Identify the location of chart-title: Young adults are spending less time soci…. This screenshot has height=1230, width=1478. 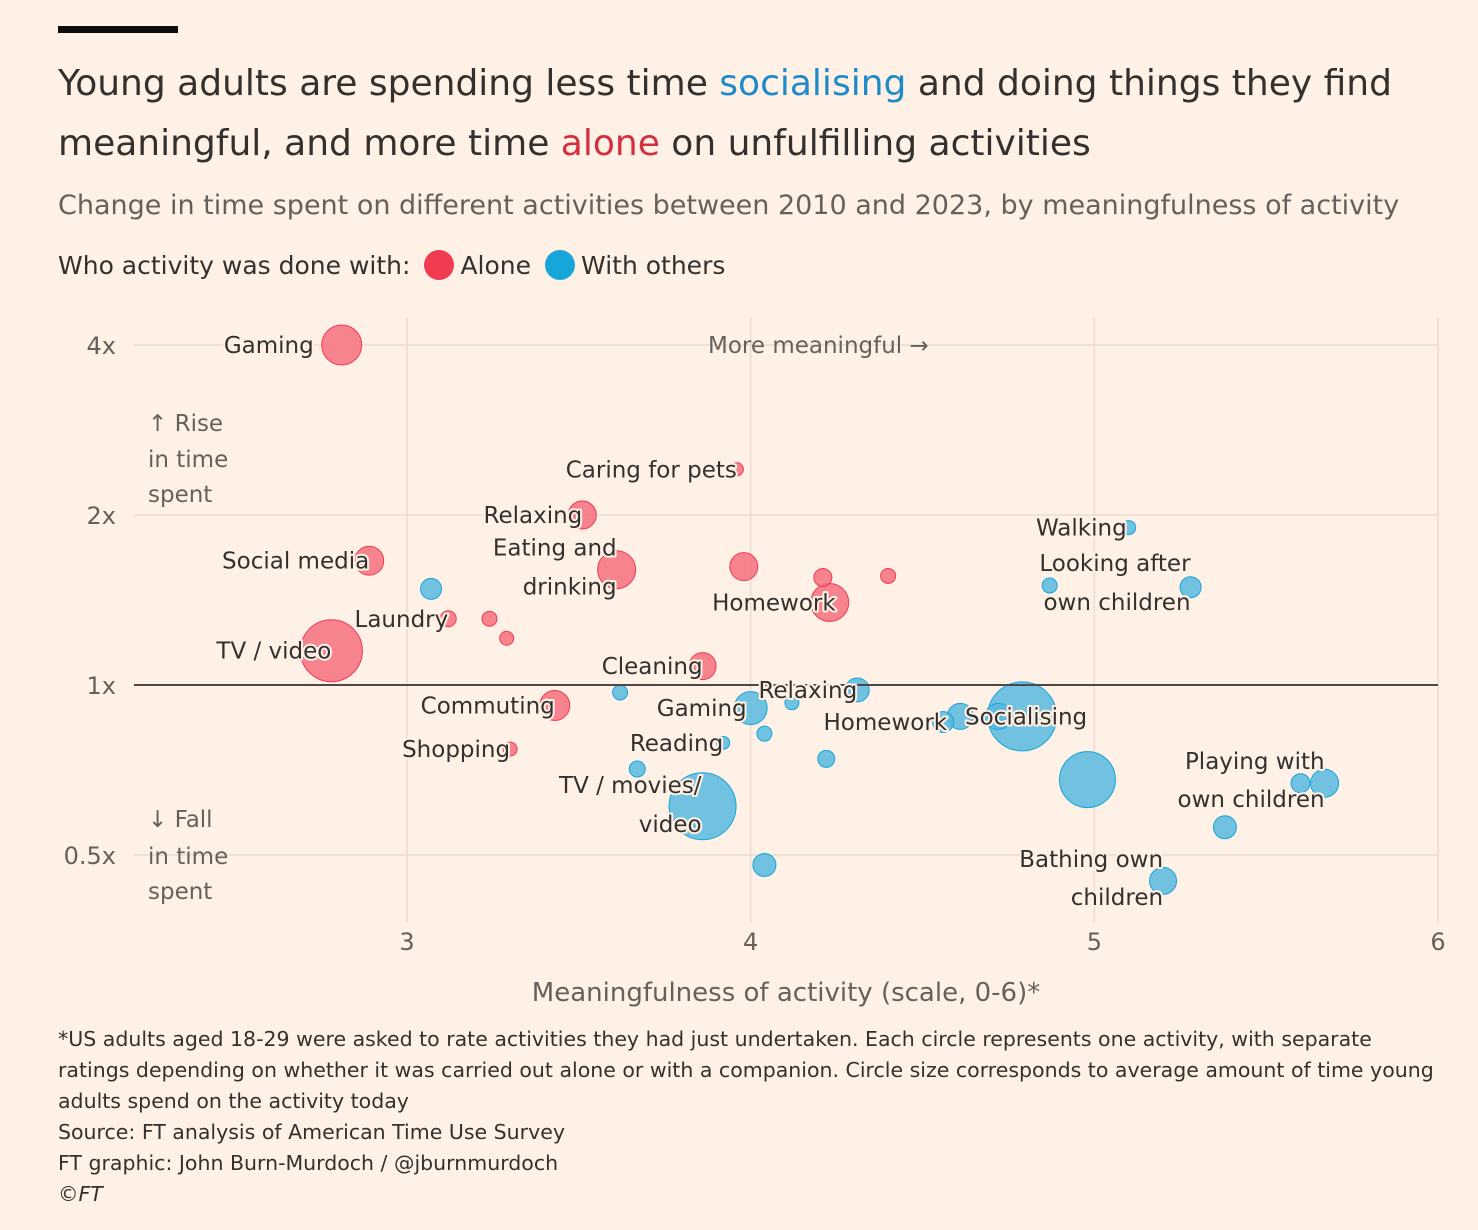
(758, 114).